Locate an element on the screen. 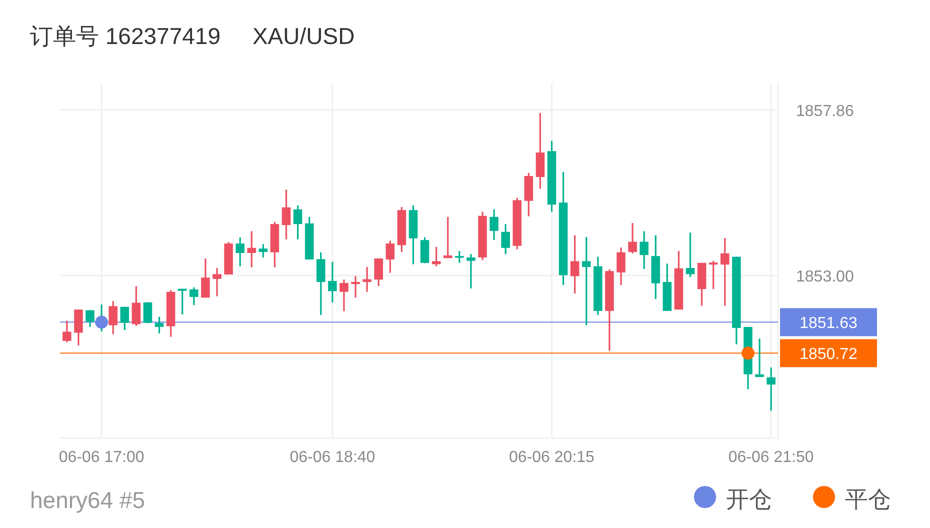  title: 订单号 162377419 XAU/USD is located at coordinates (192, 36).